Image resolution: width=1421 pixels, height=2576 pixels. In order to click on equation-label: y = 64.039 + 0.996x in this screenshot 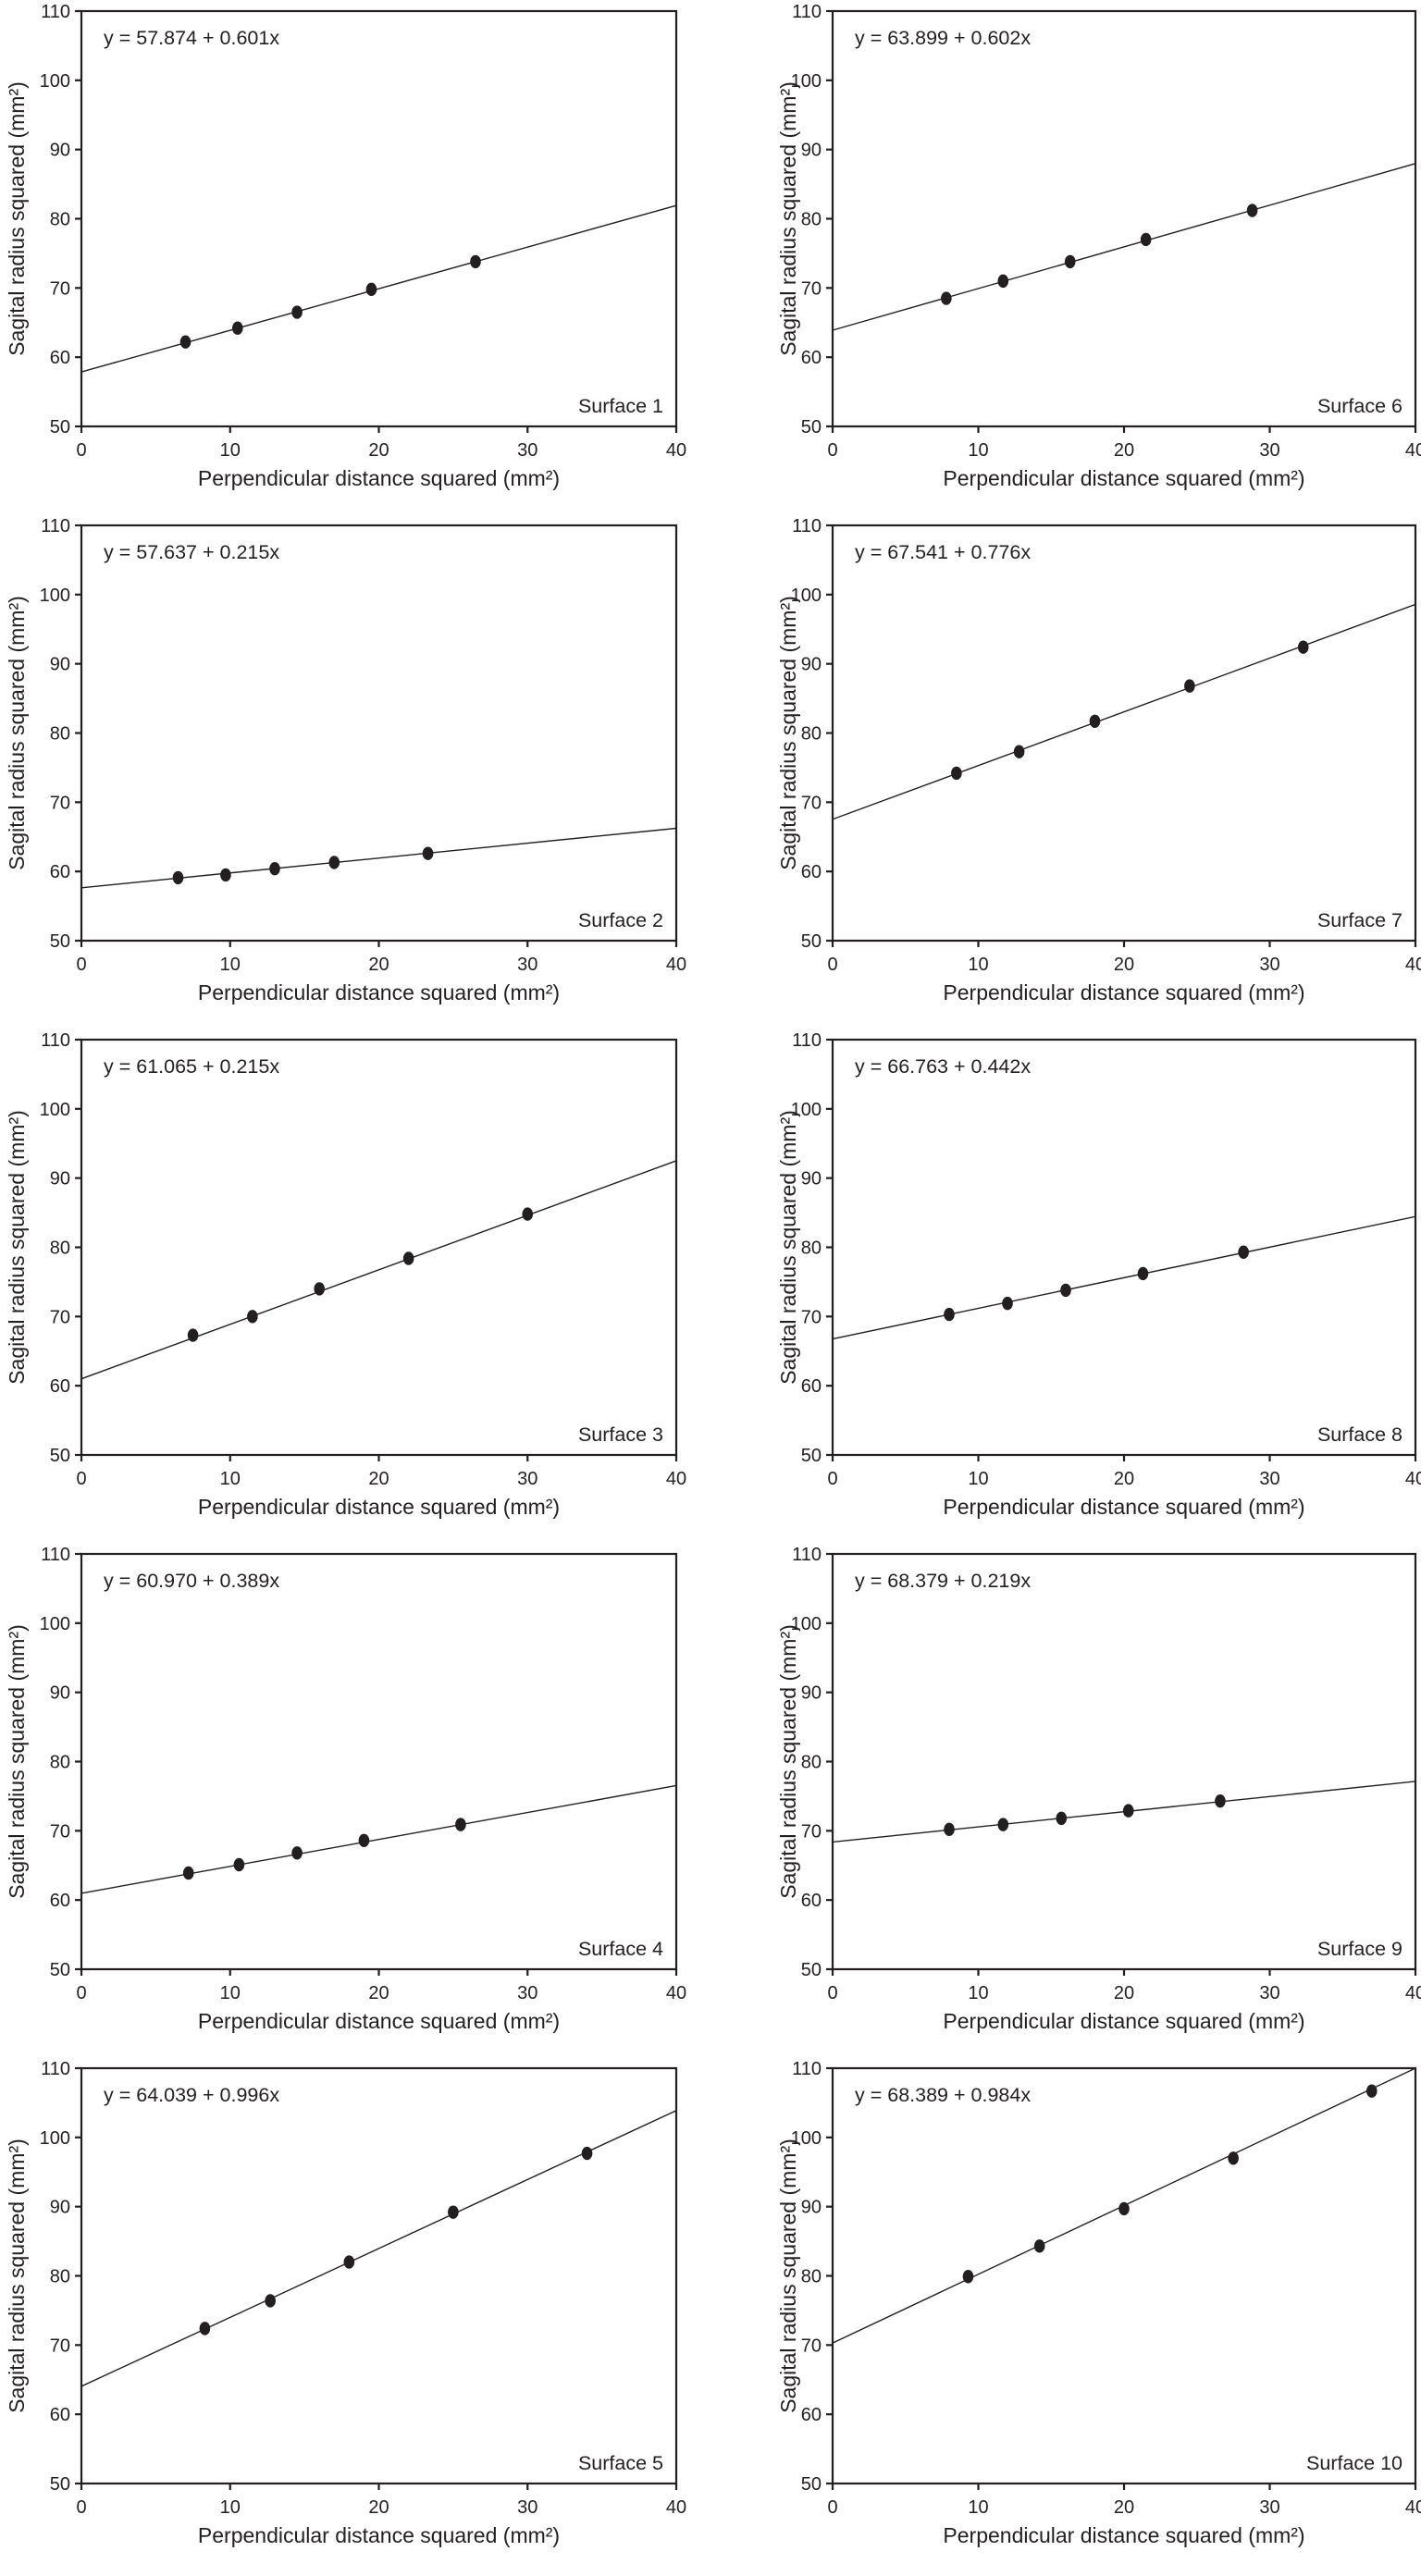, I will do `click(192, 2095)`.